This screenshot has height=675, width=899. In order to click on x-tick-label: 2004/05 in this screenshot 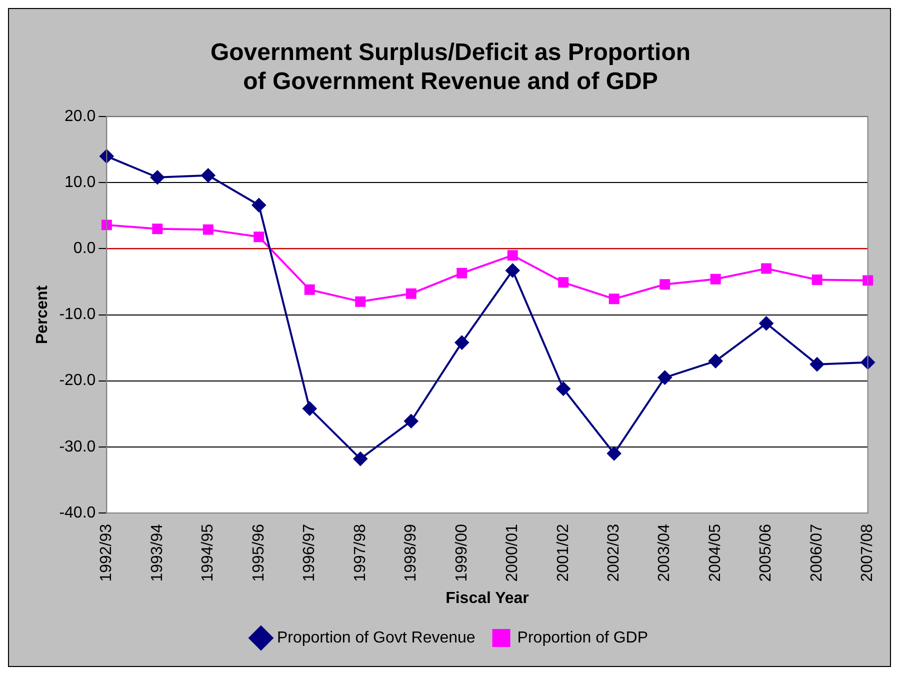, I will do `click(715, 553)`.